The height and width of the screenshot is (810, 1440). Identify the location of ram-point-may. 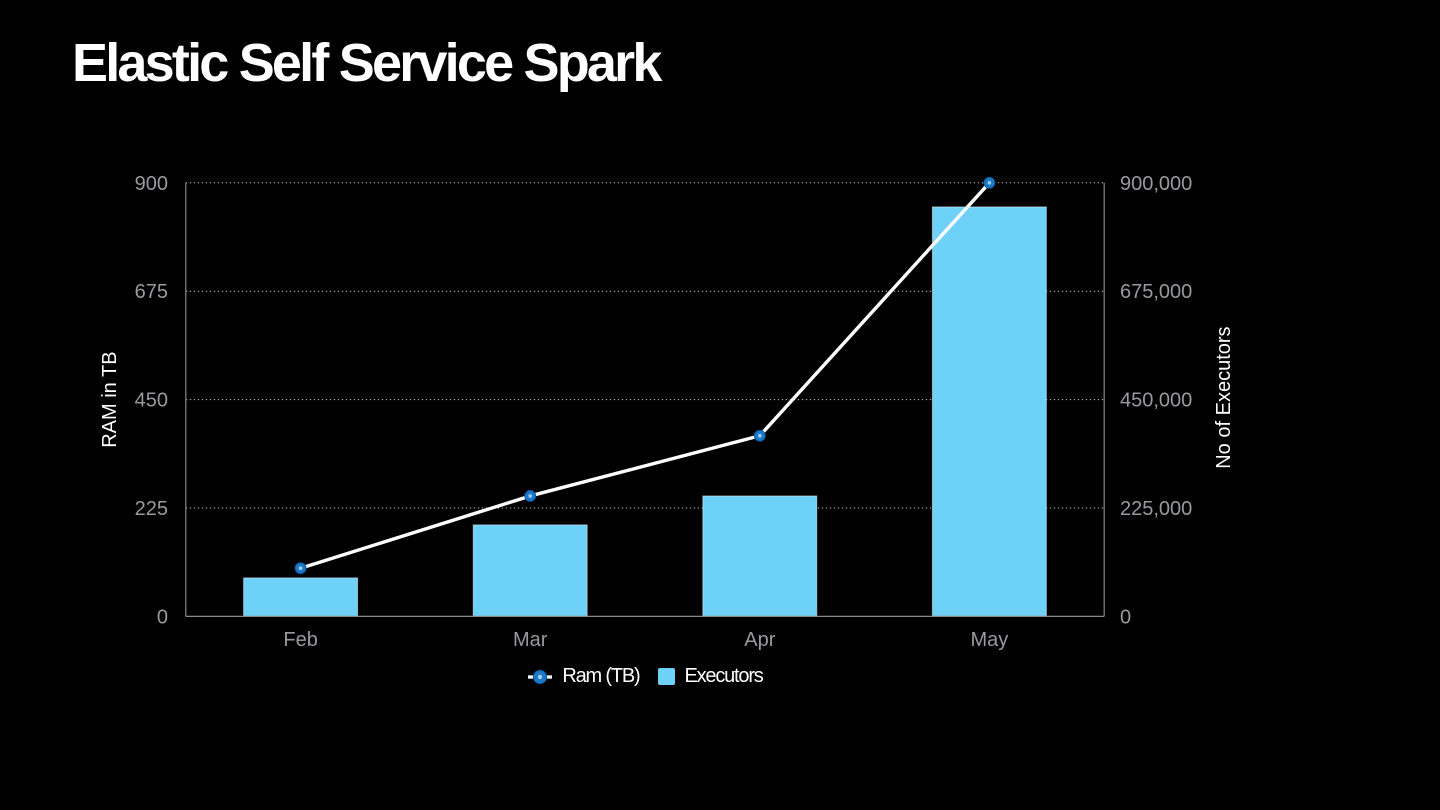
(989, 182).